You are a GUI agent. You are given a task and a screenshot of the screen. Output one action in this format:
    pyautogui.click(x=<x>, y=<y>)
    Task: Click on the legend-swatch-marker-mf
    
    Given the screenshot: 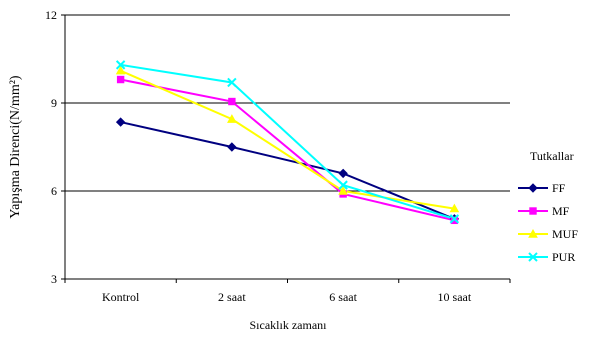 What is the action you would take?
    pyautogui.click(x=533, y=211)
    